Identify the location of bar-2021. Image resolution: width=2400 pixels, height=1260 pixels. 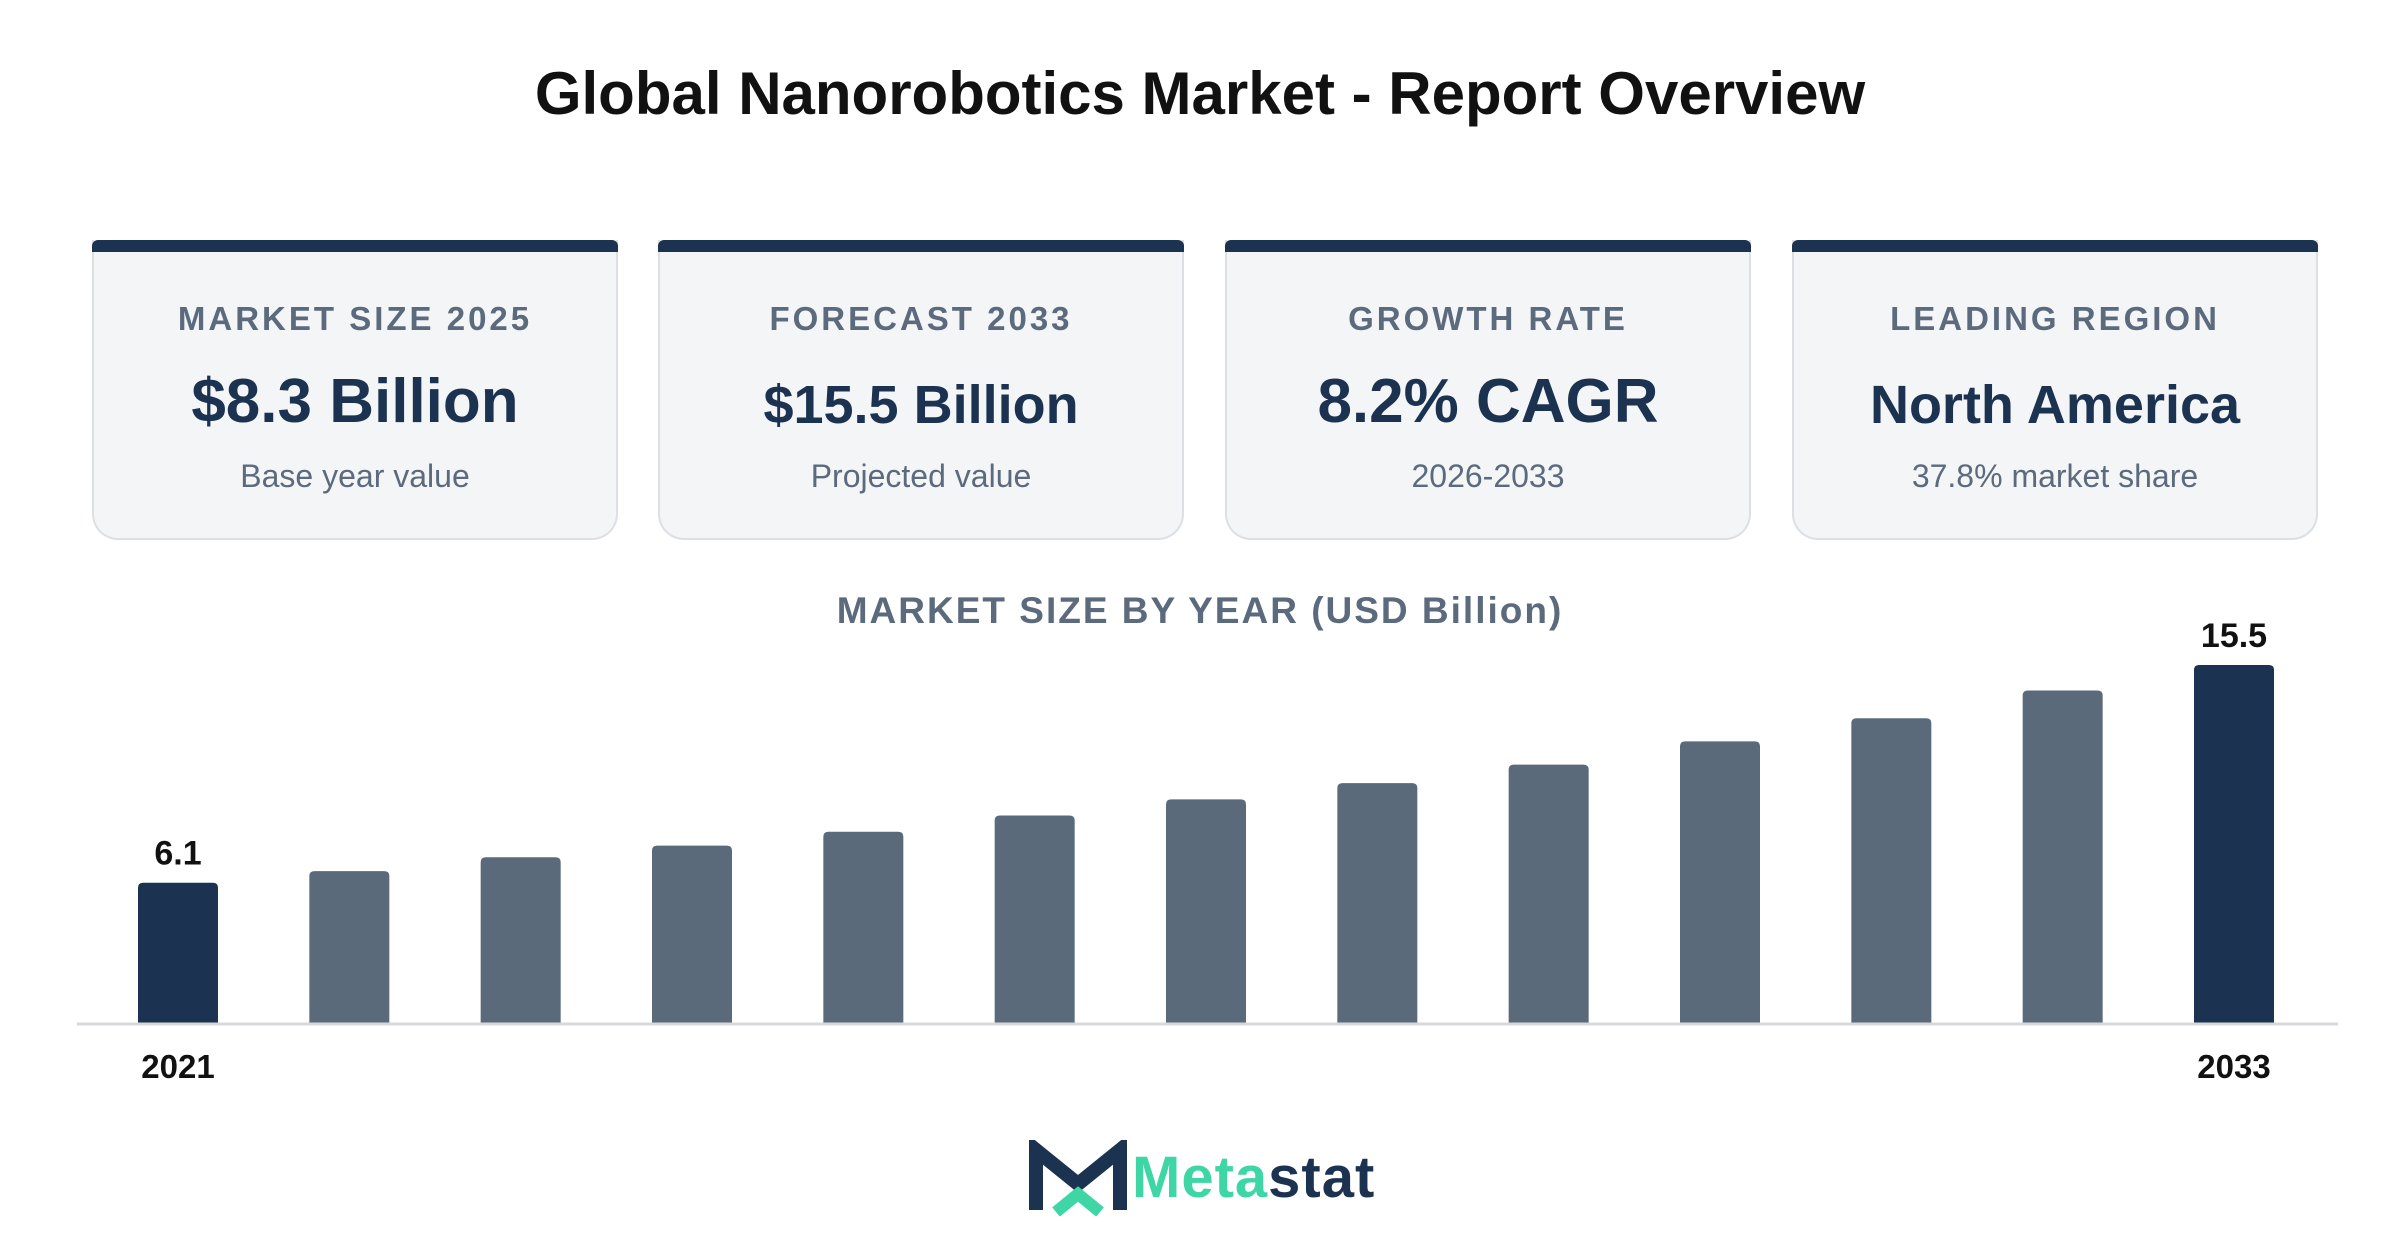
(178, 953).